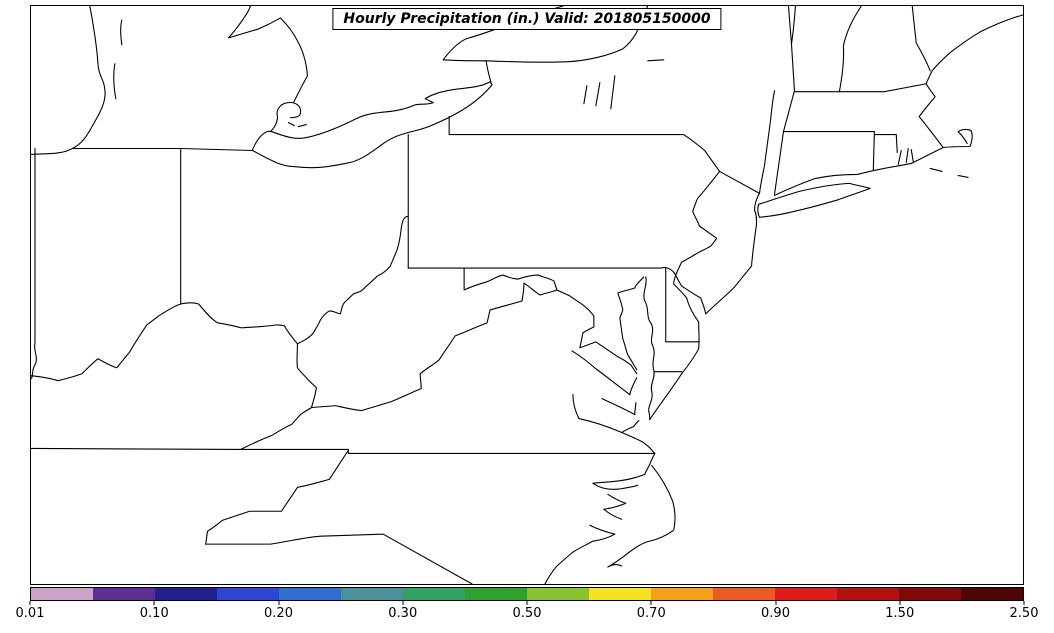 The width and height of the screenshot is (1054, 633). I want to click on colorbar-tick-label: 1.50, so click(900, 613).